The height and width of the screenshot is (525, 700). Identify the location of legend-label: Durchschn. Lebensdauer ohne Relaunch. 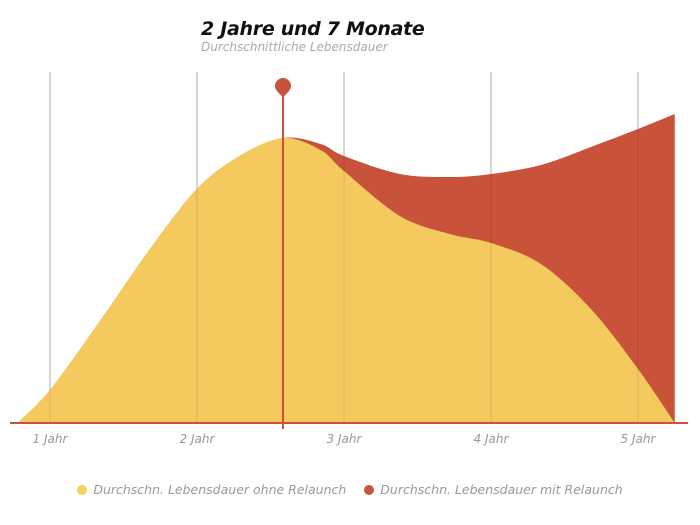
(220, 489).